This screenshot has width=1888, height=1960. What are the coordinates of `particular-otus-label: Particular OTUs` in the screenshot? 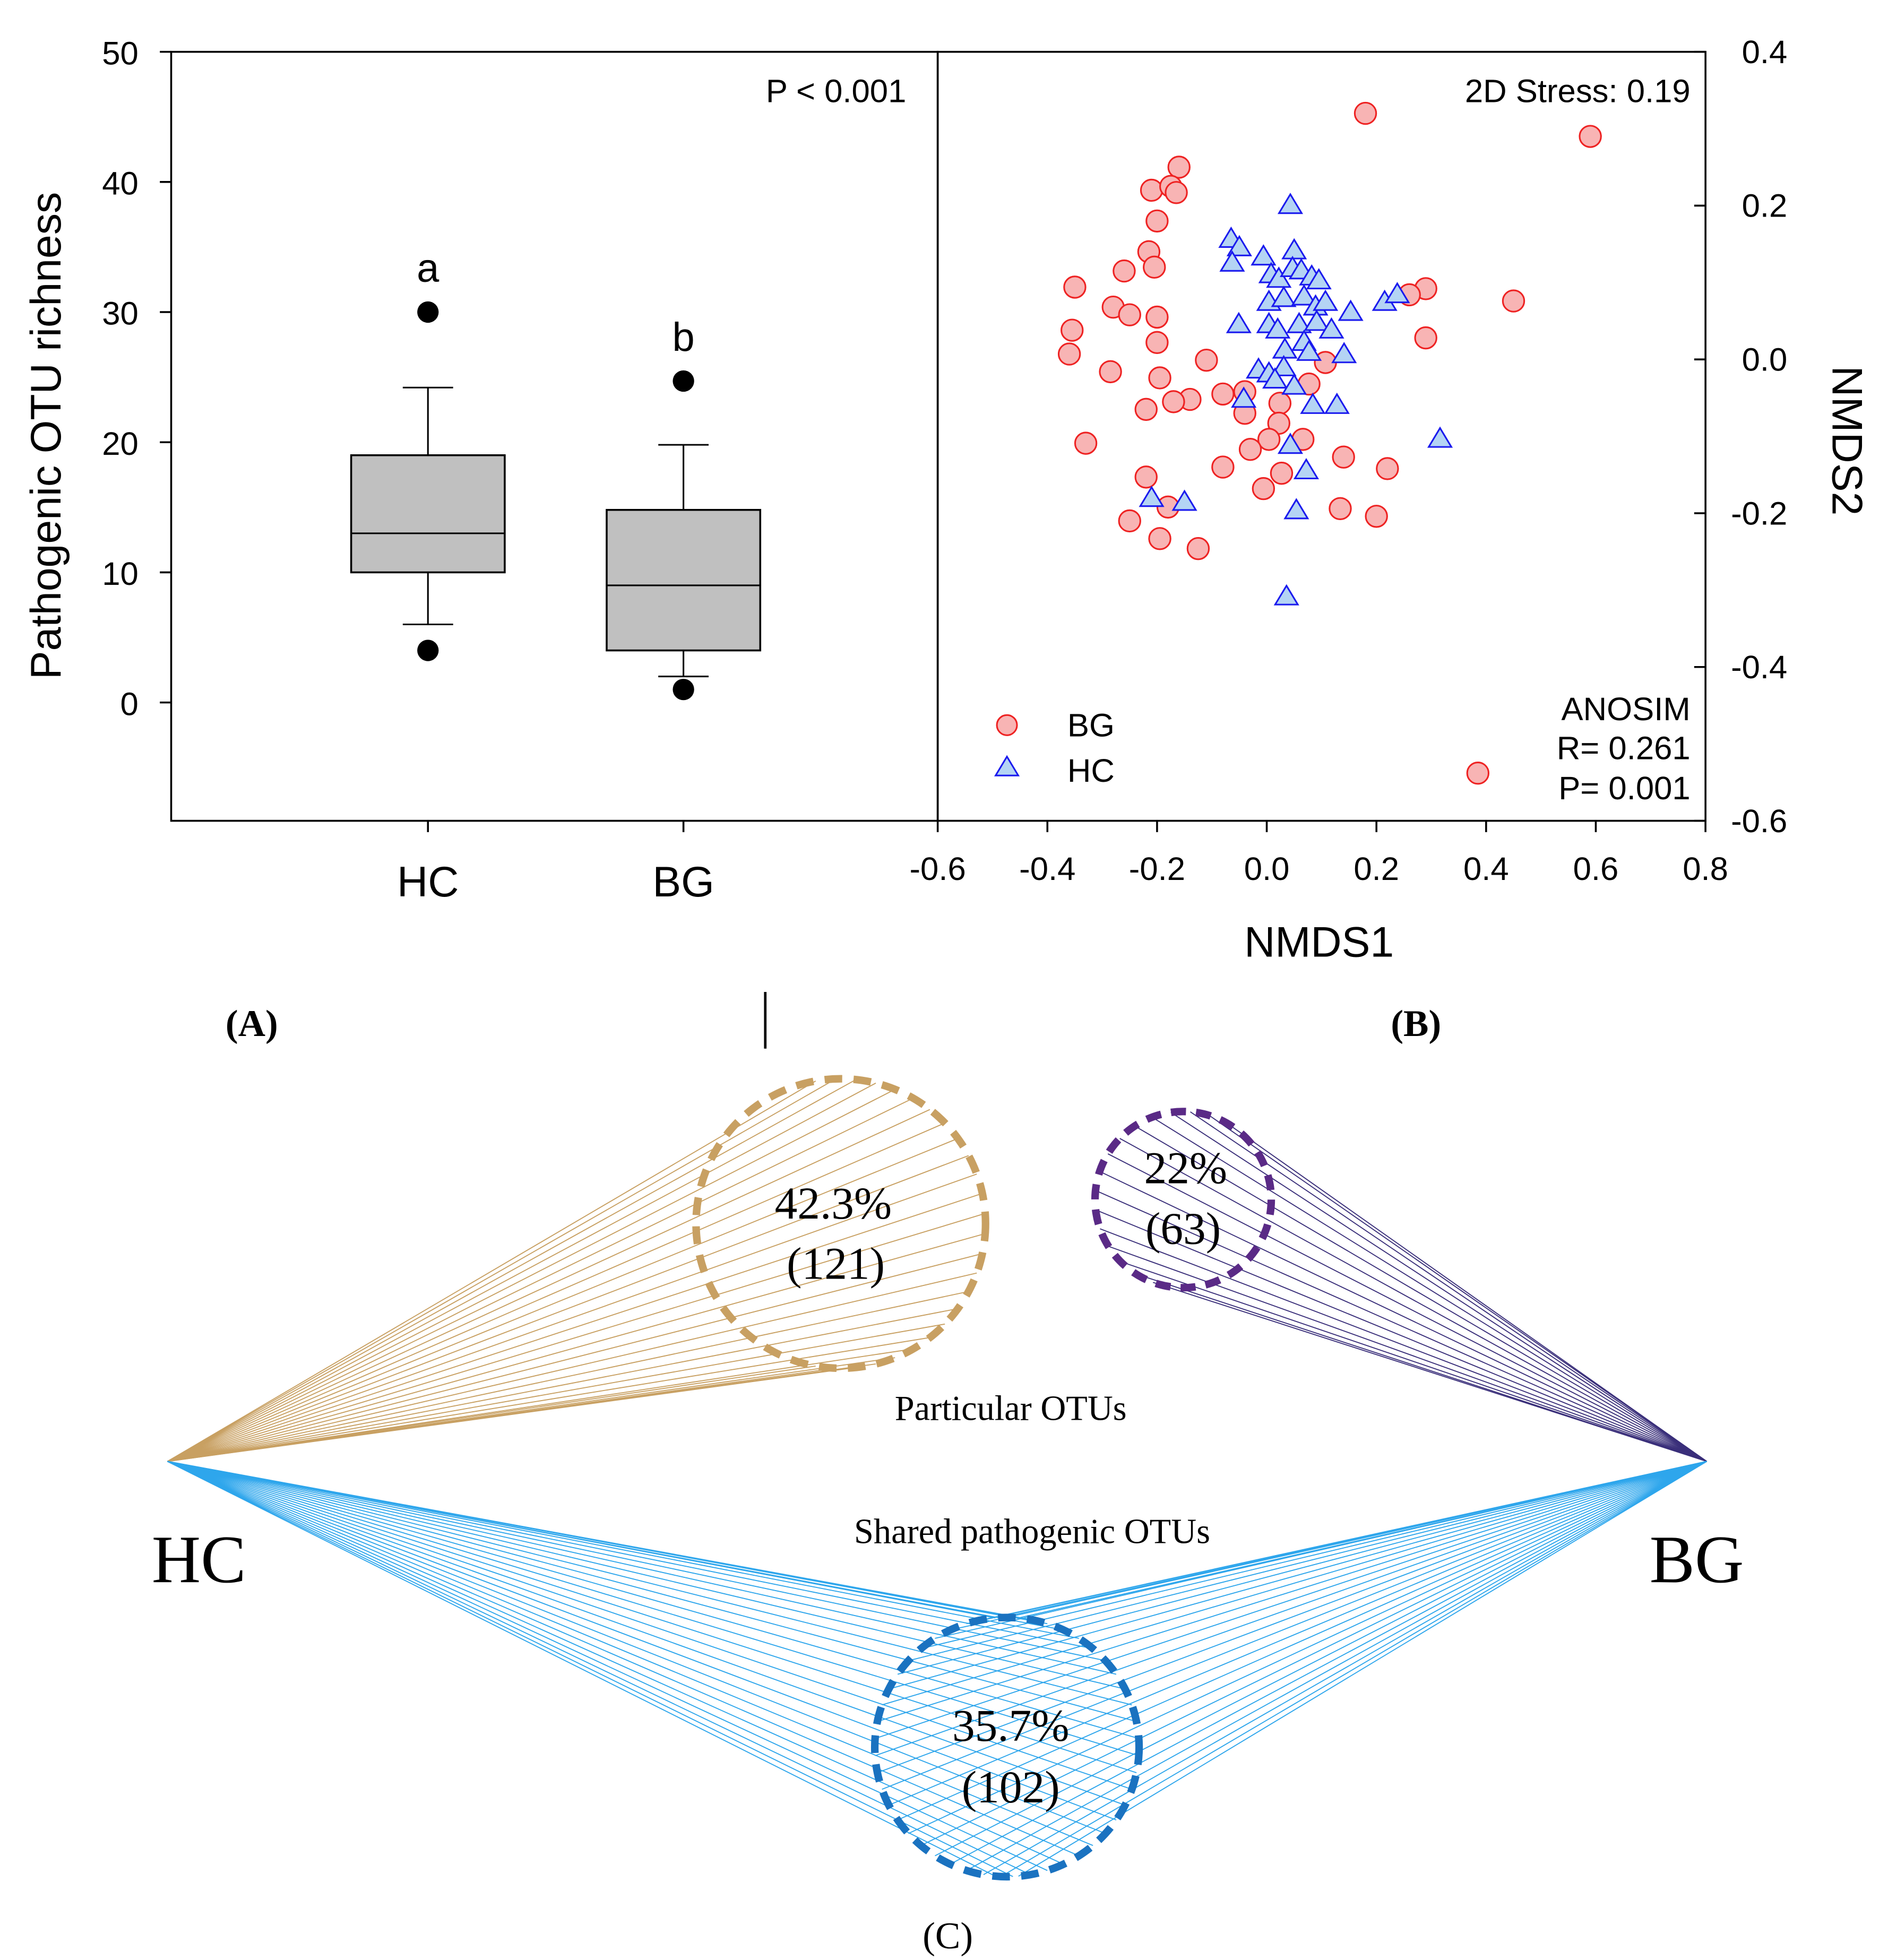 It's located at (1011, 1408).